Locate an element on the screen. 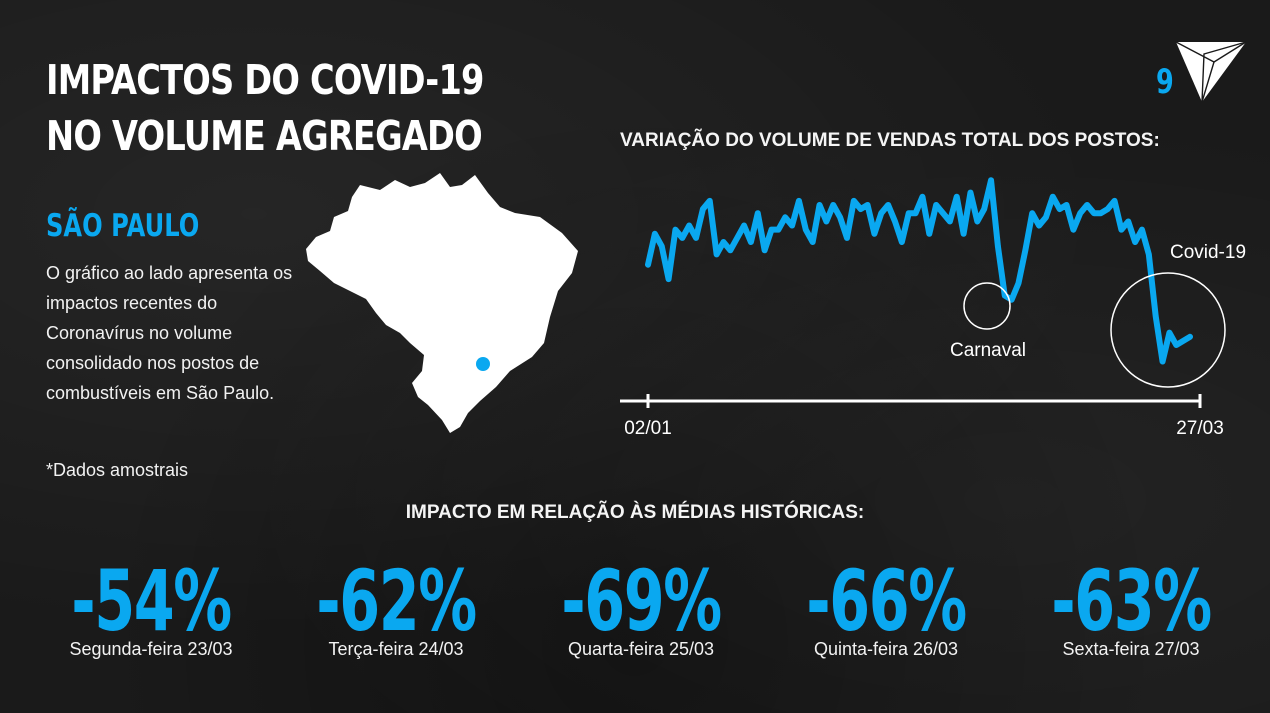  brazil-map-icon is located at coordinates (442, 303).